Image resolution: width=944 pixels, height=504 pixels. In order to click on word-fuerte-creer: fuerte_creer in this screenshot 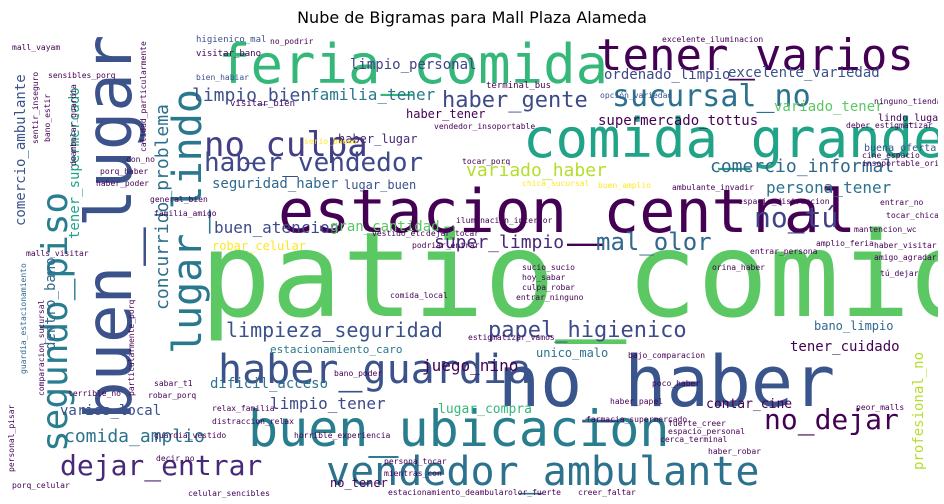, I will do `click(697, 423)`.